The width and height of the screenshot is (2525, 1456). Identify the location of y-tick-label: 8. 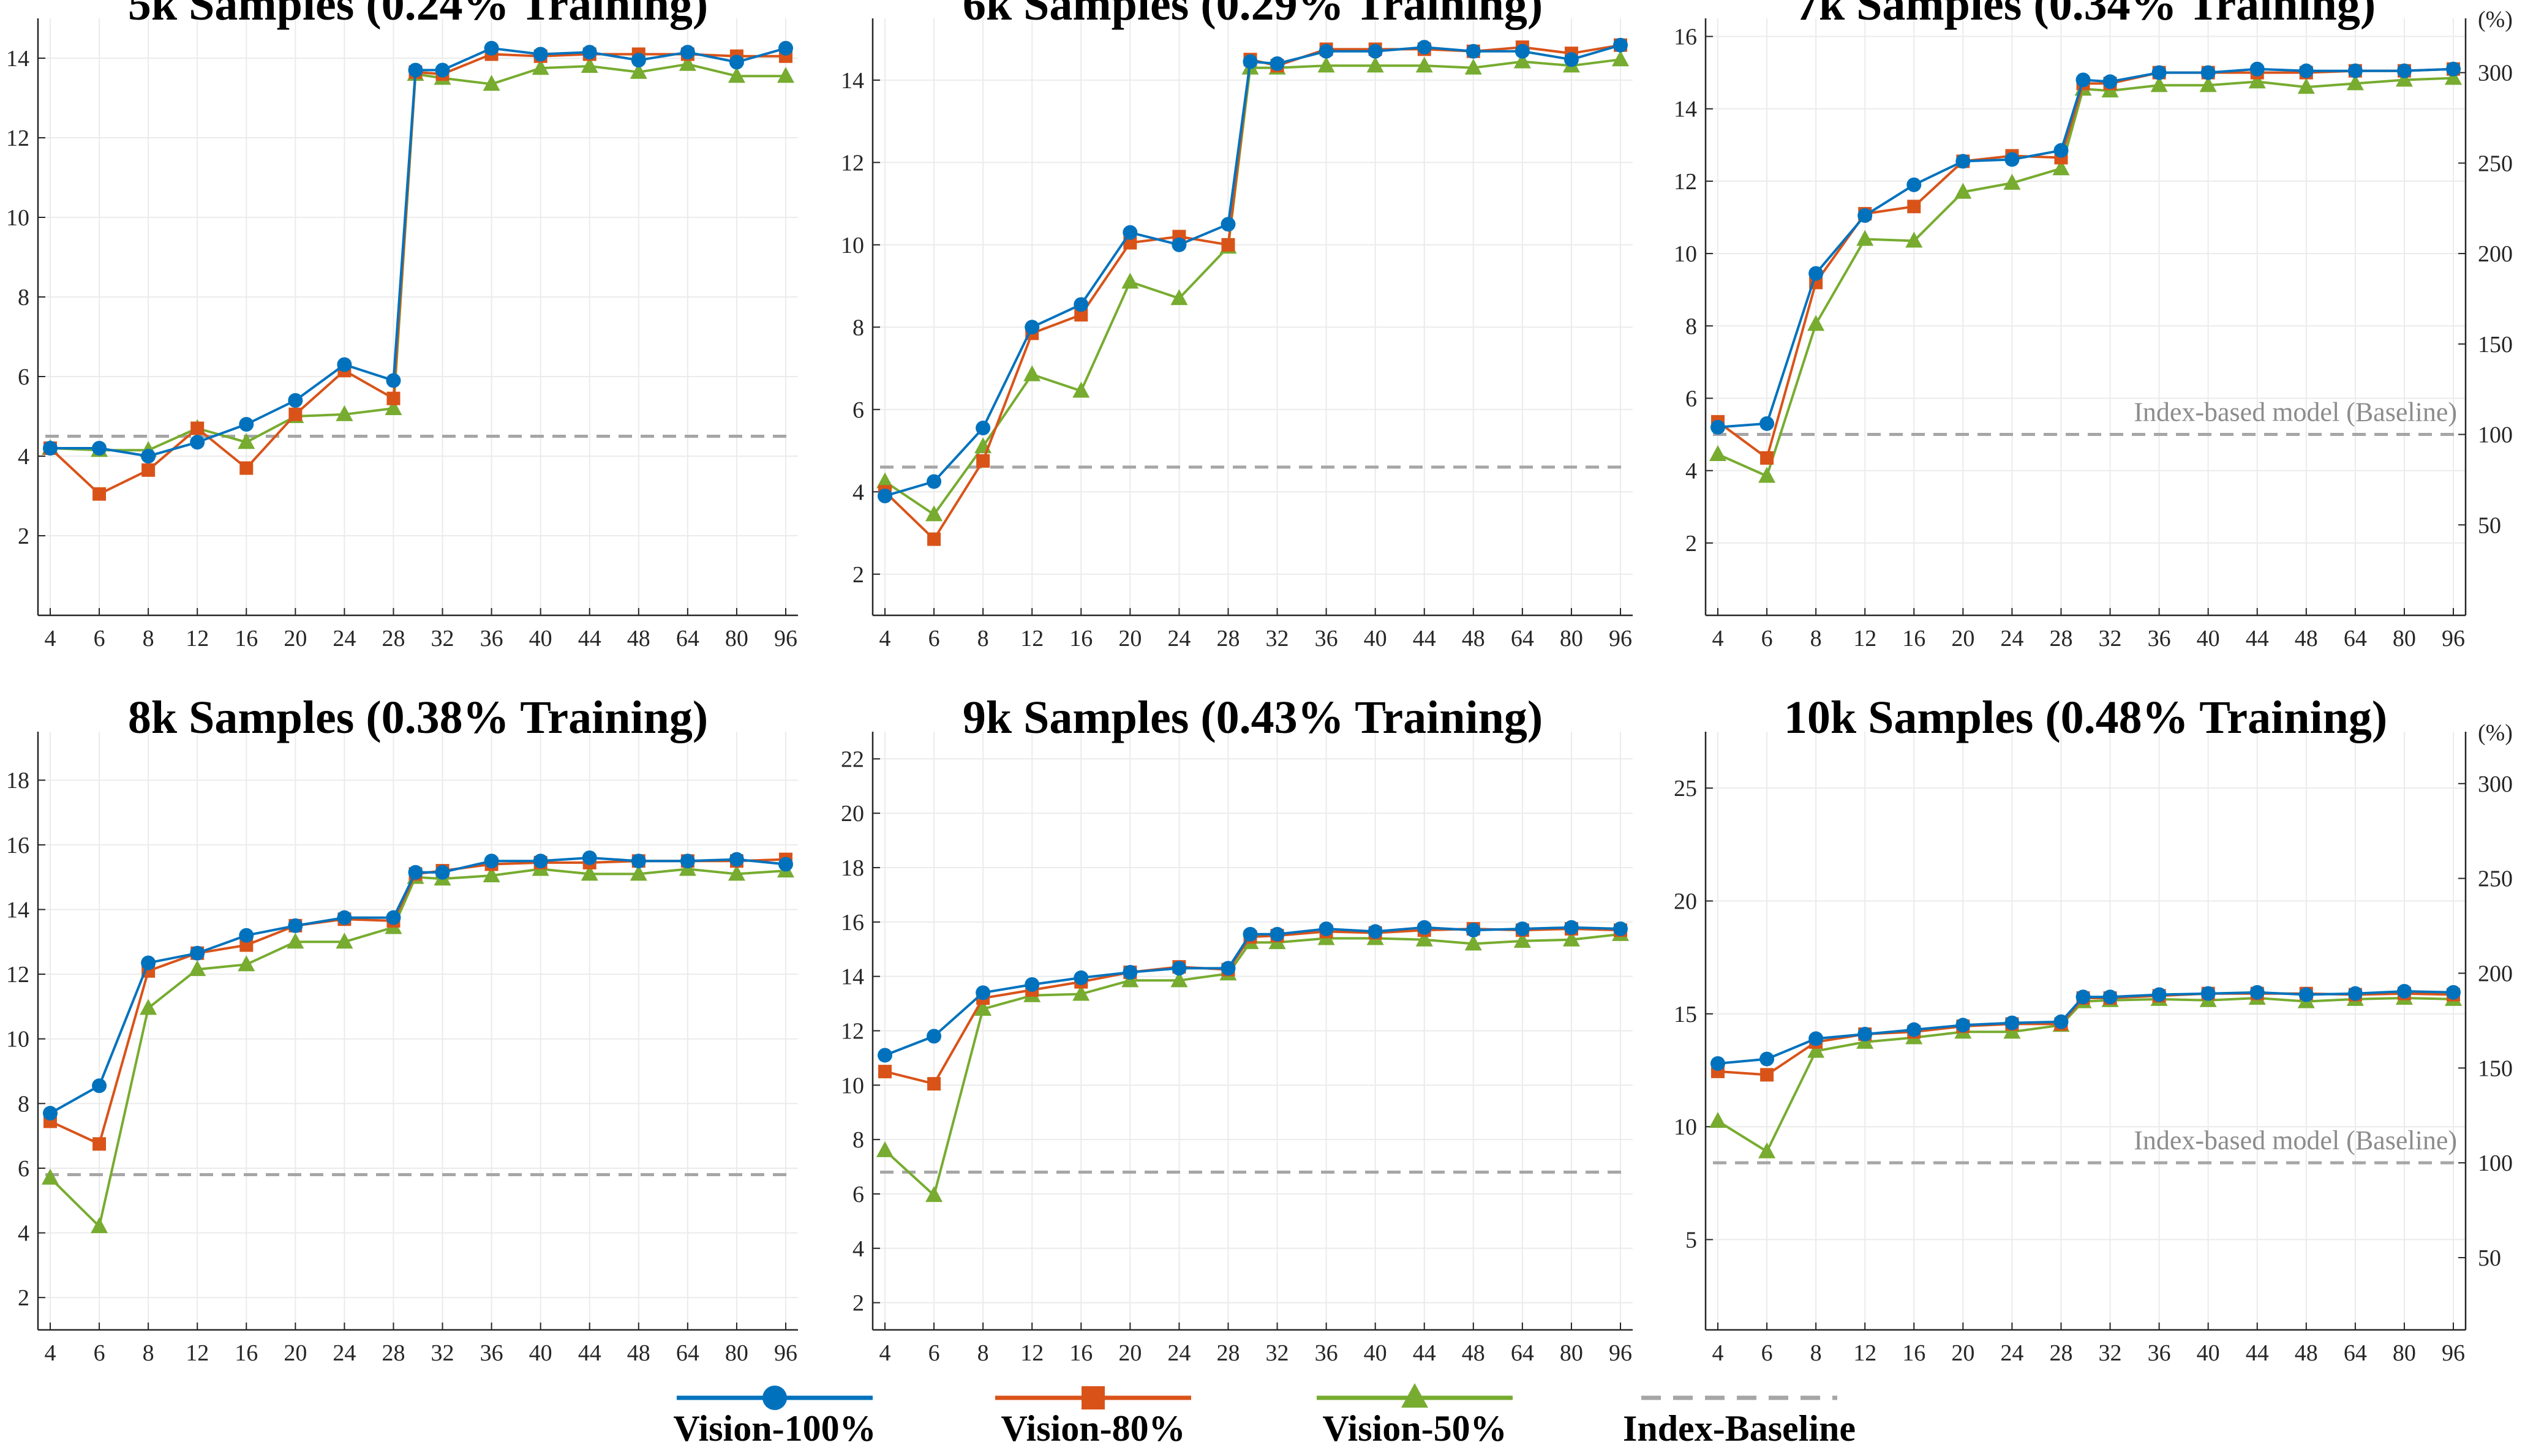
(1691, 326).